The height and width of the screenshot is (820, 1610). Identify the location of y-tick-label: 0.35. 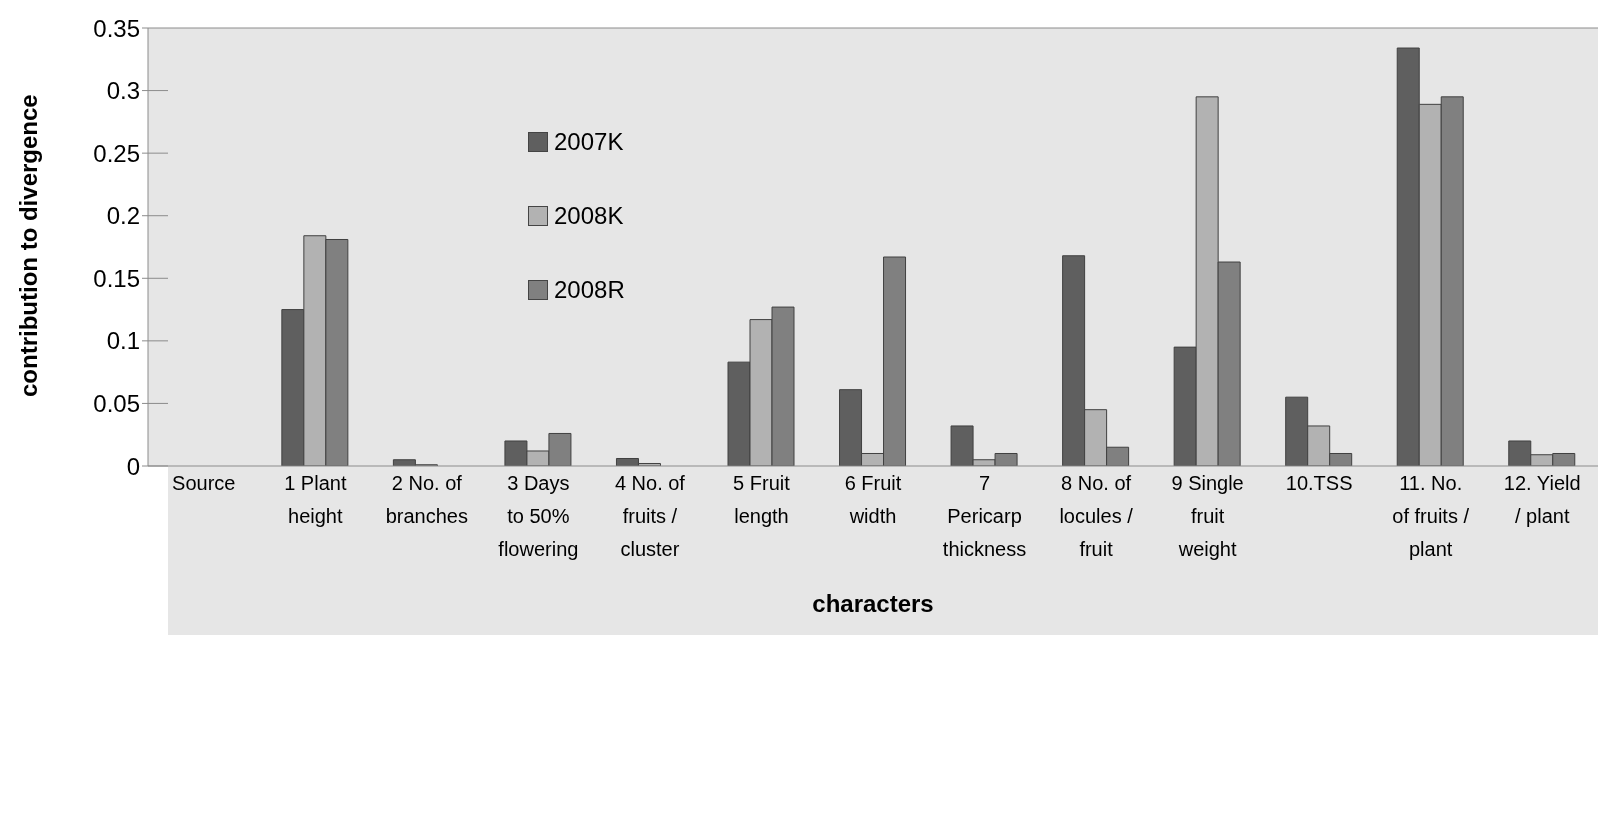
(116, 28).